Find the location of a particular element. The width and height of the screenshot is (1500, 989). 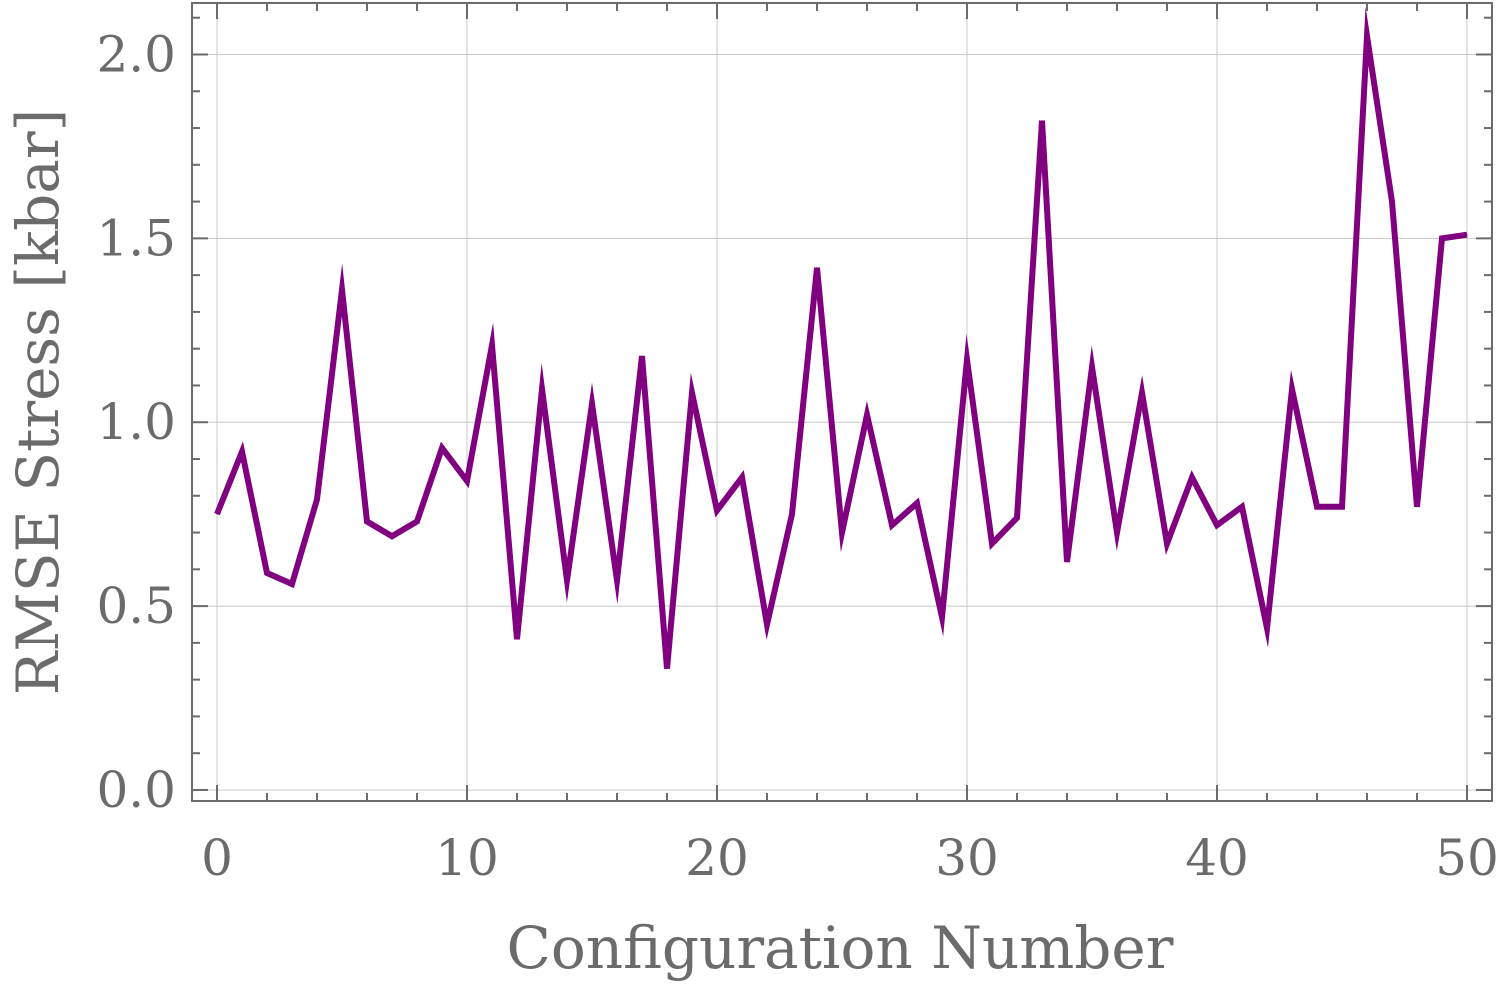

x-tick-label: 30 is located at coordinates (967, 858).